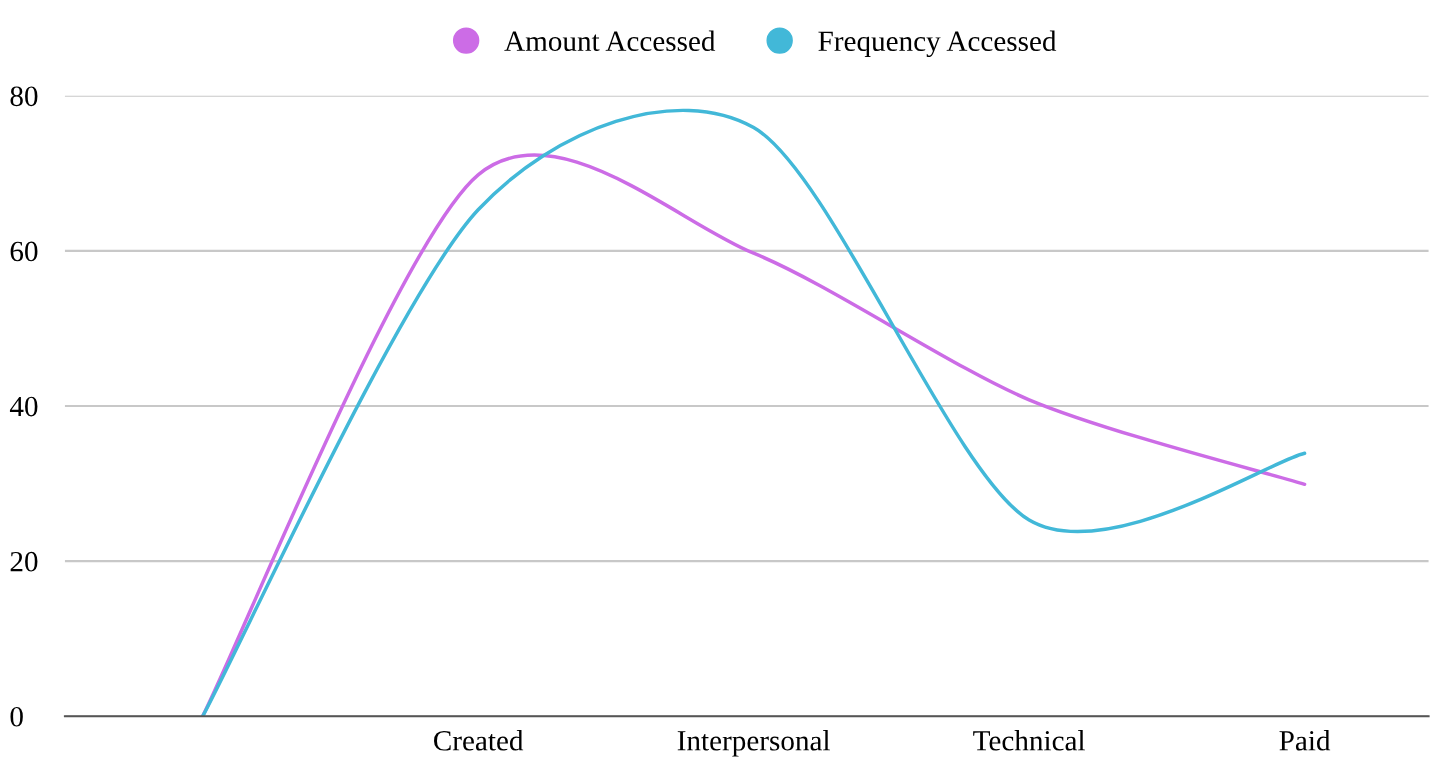 This screenshot has height=766, width=1443. Describe the element at coordinates (753, 743) in the screenshot. I see `x-tick-label: Interpersonal` at that location.